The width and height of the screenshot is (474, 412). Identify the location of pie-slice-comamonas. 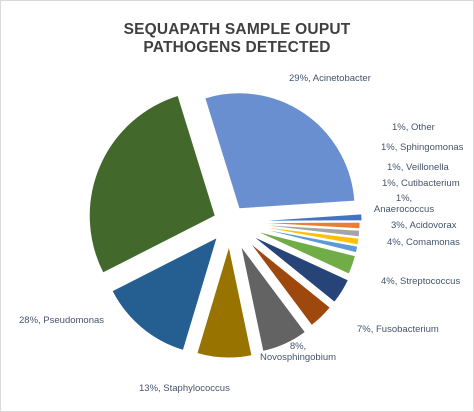
(300, 269).